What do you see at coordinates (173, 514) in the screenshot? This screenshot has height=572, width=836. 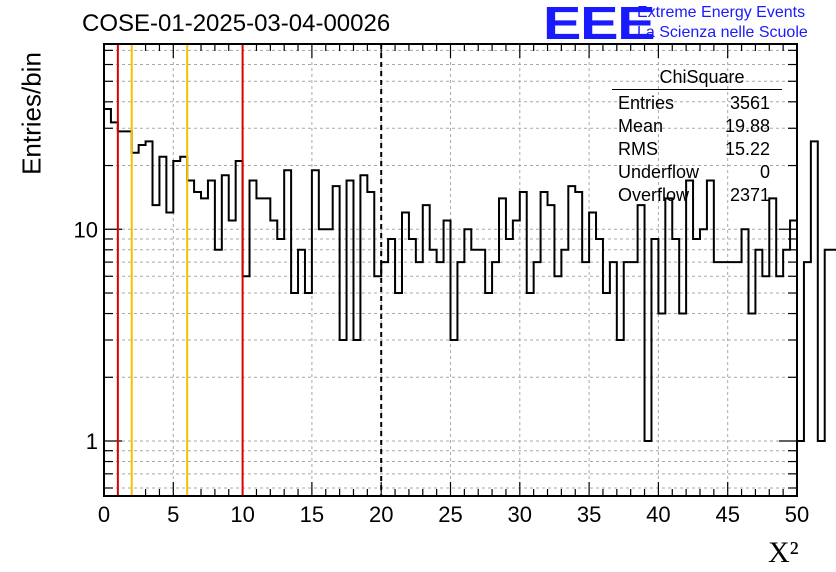 I see `x-tick-label: 5` at bounding box center [173, 514].